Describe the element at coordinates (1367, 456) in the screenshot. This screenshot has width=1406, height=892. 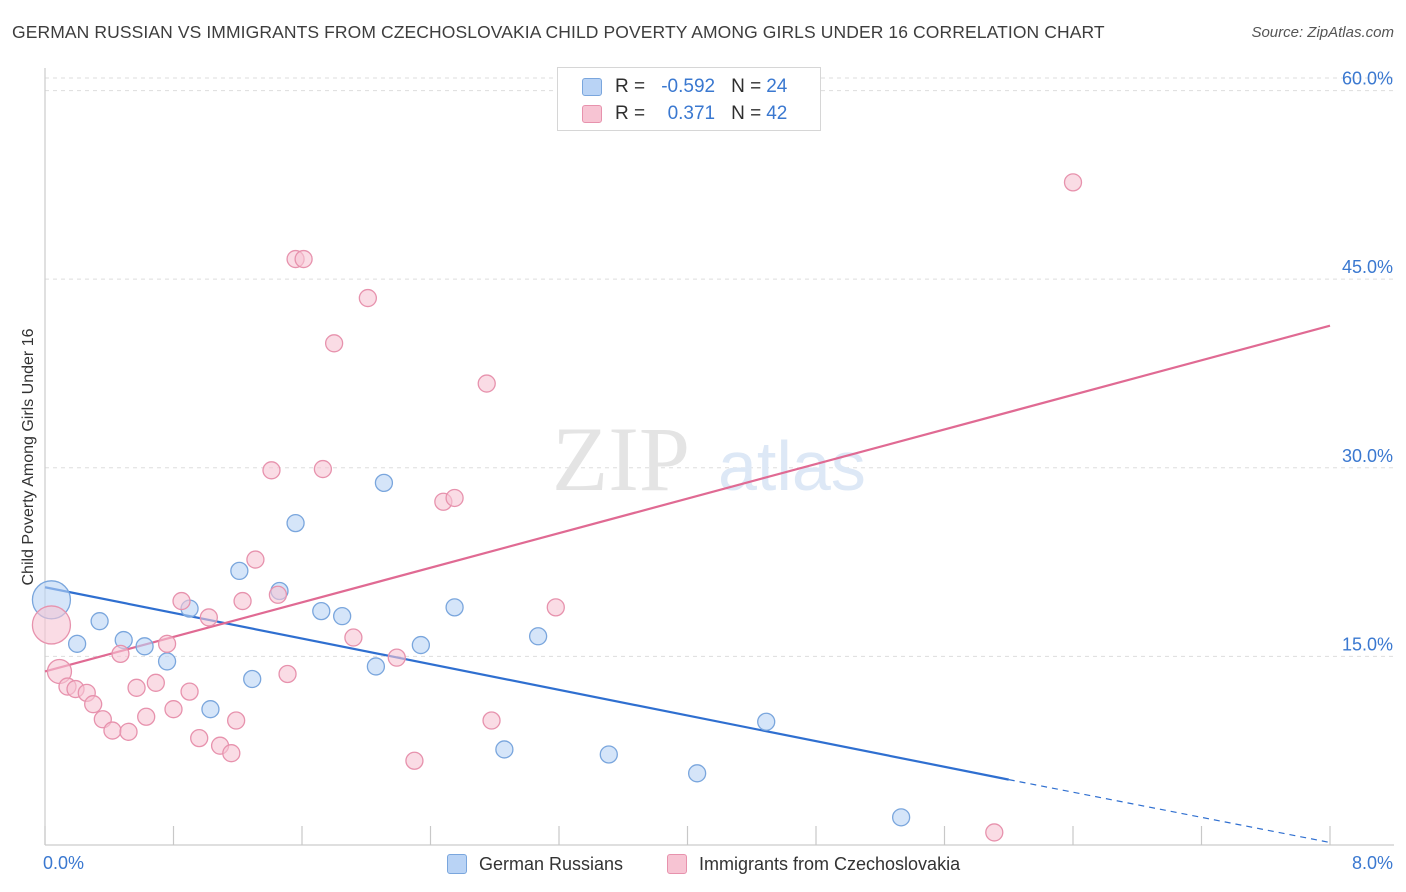
I see `y-tick-label: 30.0%` at that location.